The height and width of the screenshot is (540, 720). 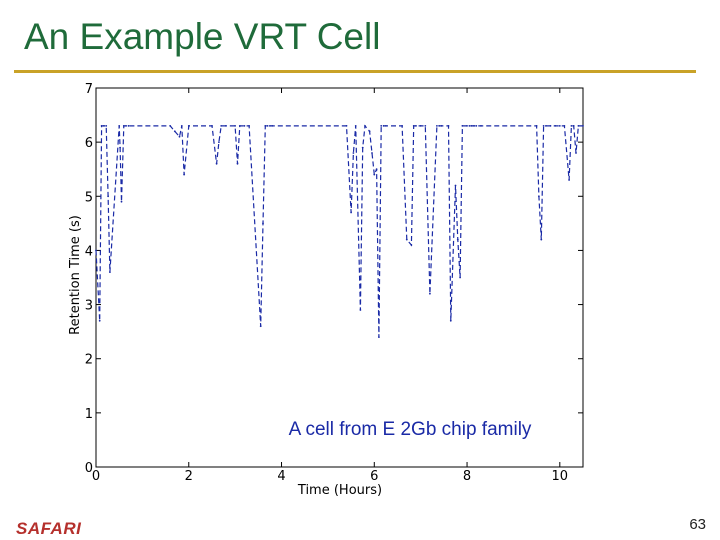 I want to click on y-tick-label: 7, so click(x=89, y=89).